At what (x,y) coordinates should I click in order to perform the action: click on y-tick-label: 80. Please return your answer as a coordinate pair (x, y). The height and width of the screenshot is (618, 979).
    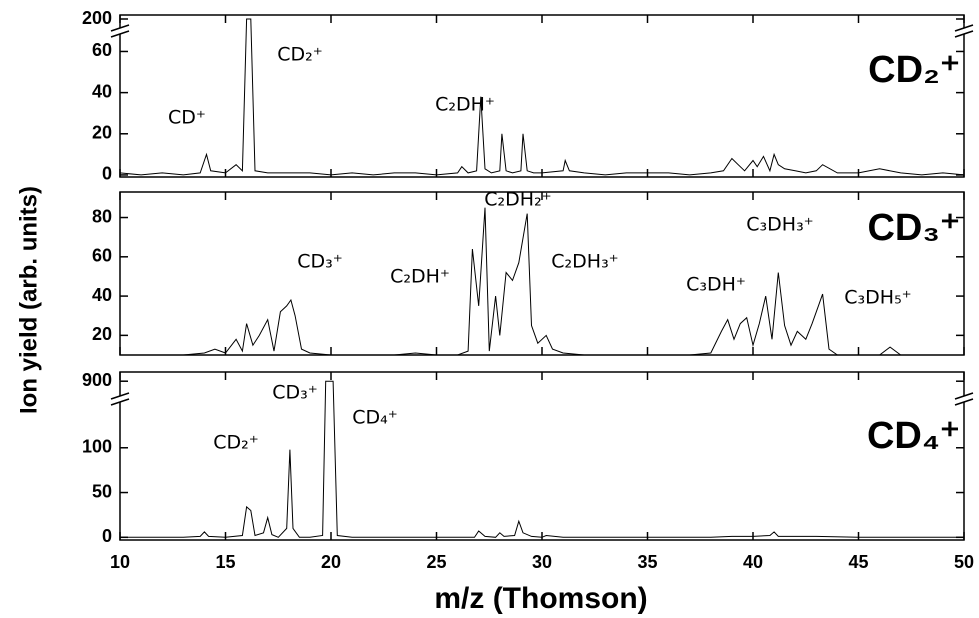
    Looking at the image, I should click on (102, 216).